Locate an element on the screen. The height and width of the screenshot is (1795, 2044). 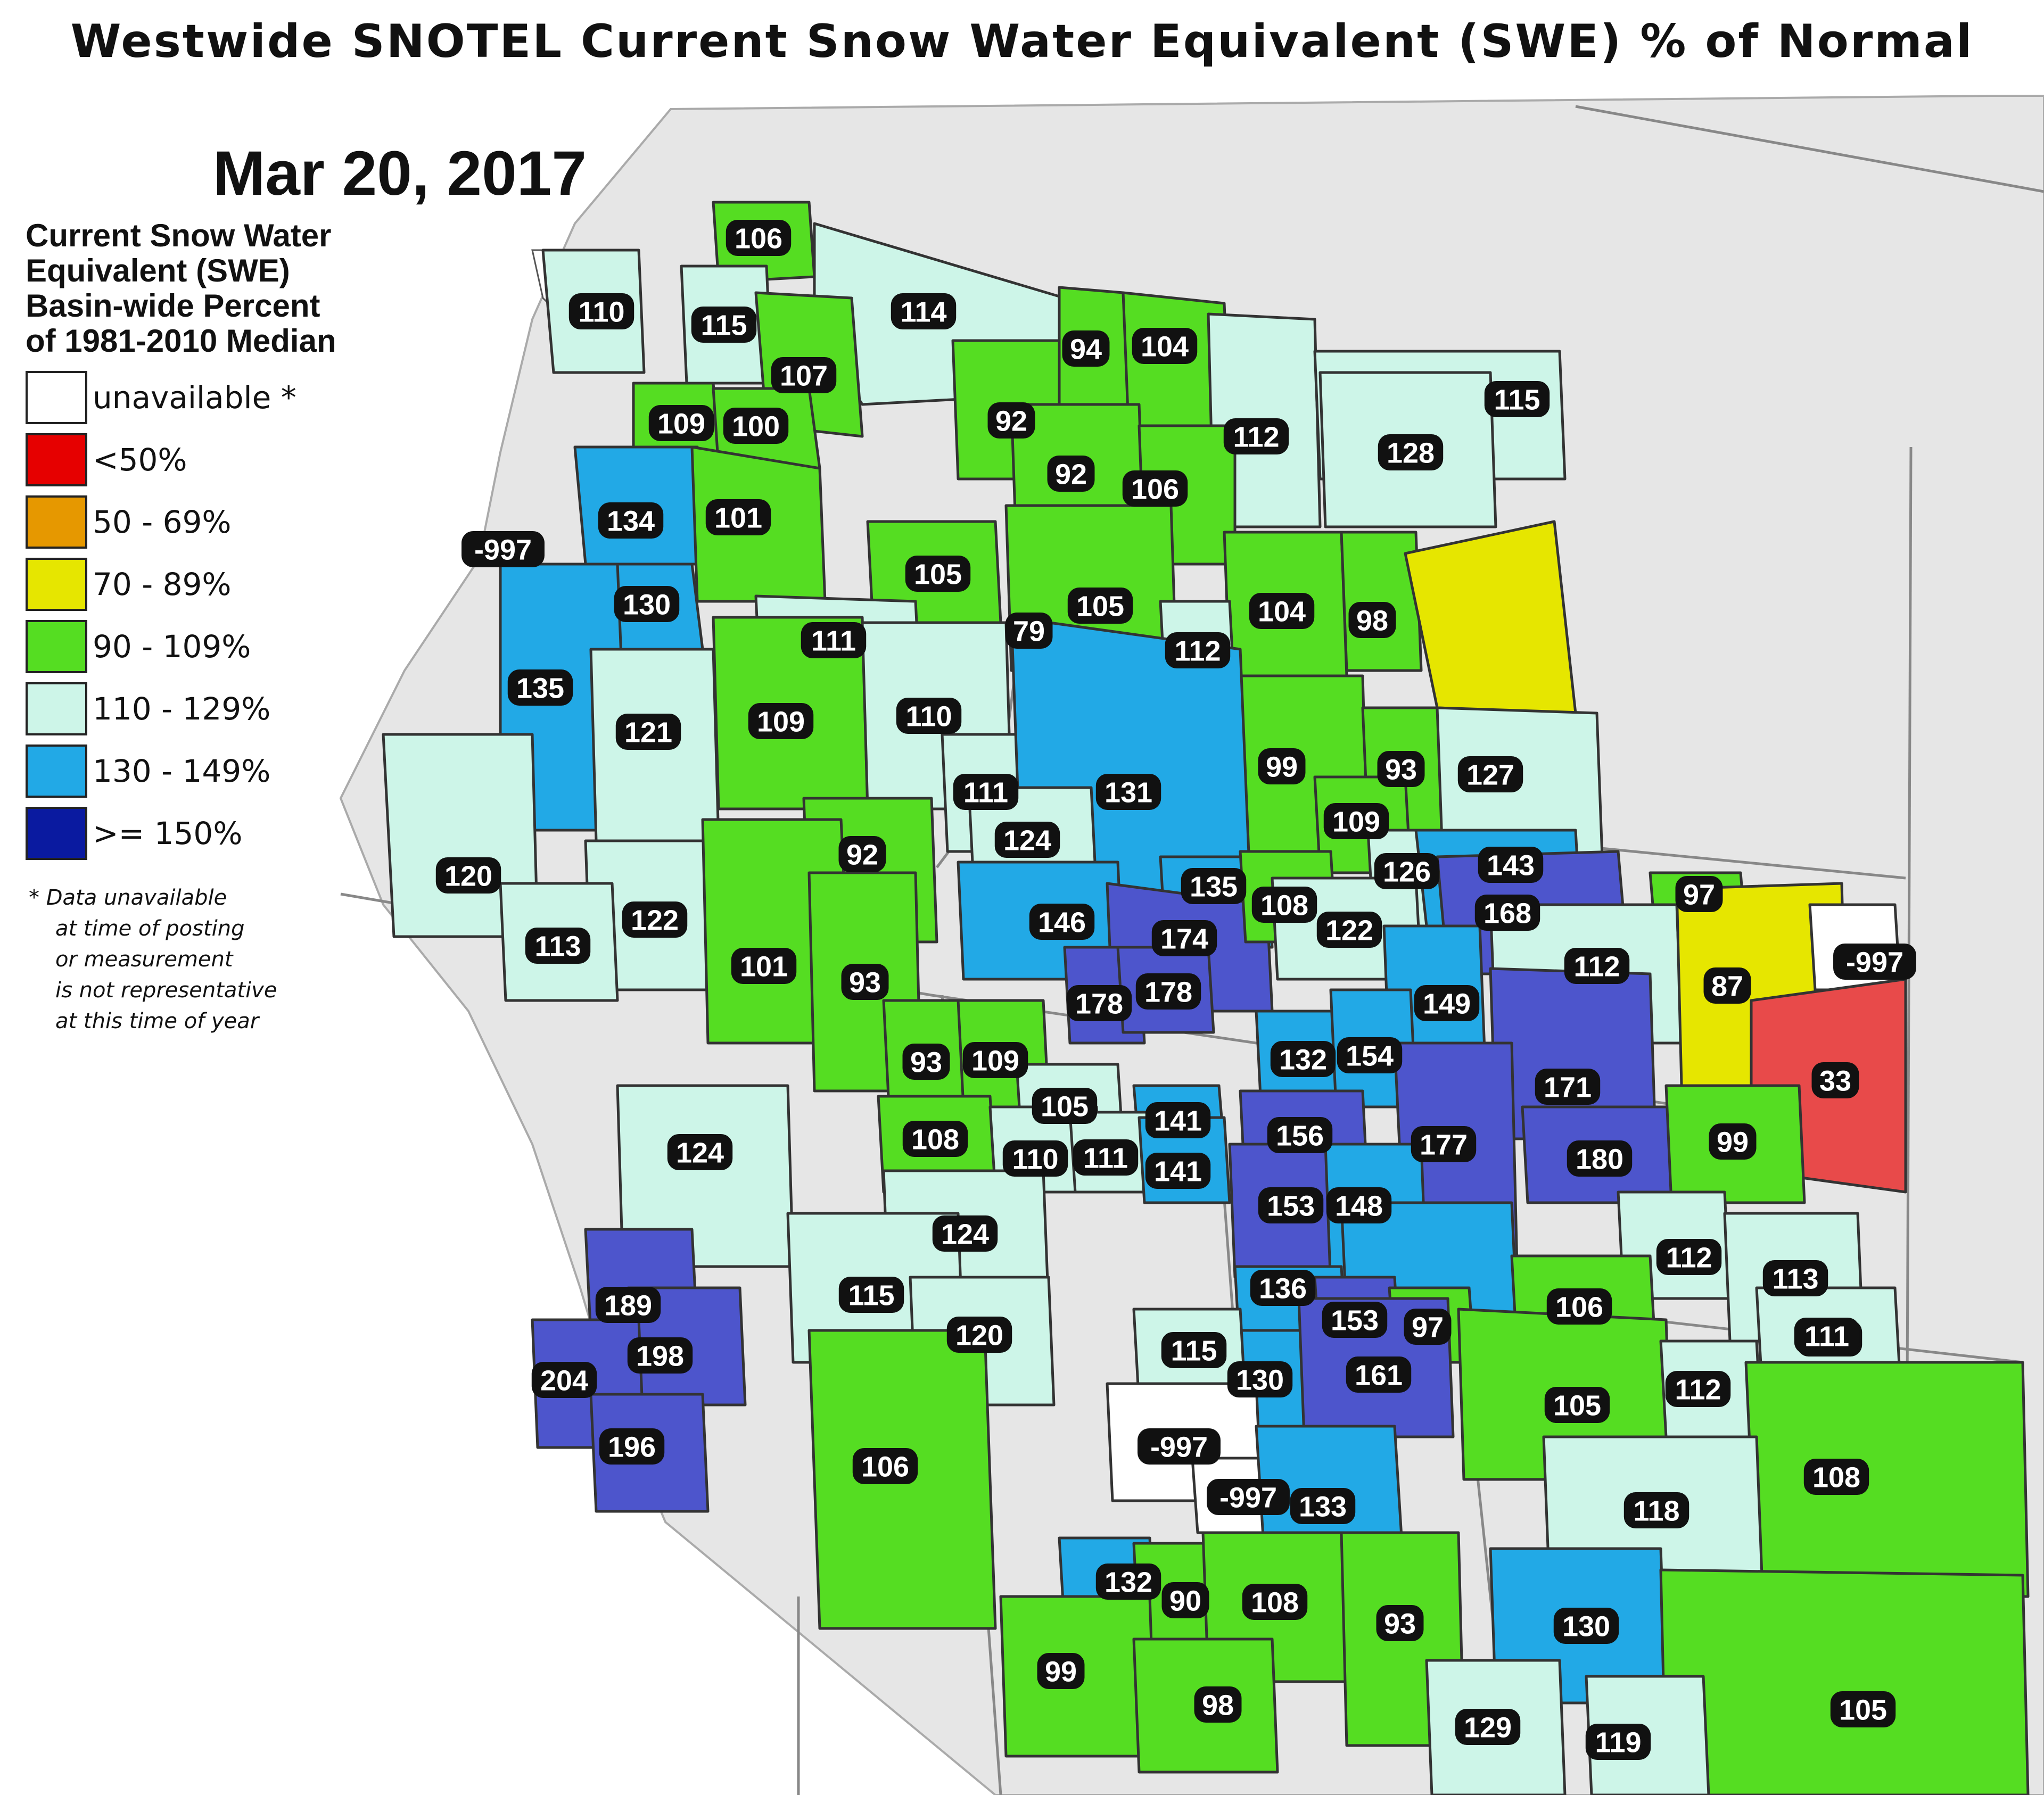
basin-value-label: 133 is located at coordinates (1323, 1507).